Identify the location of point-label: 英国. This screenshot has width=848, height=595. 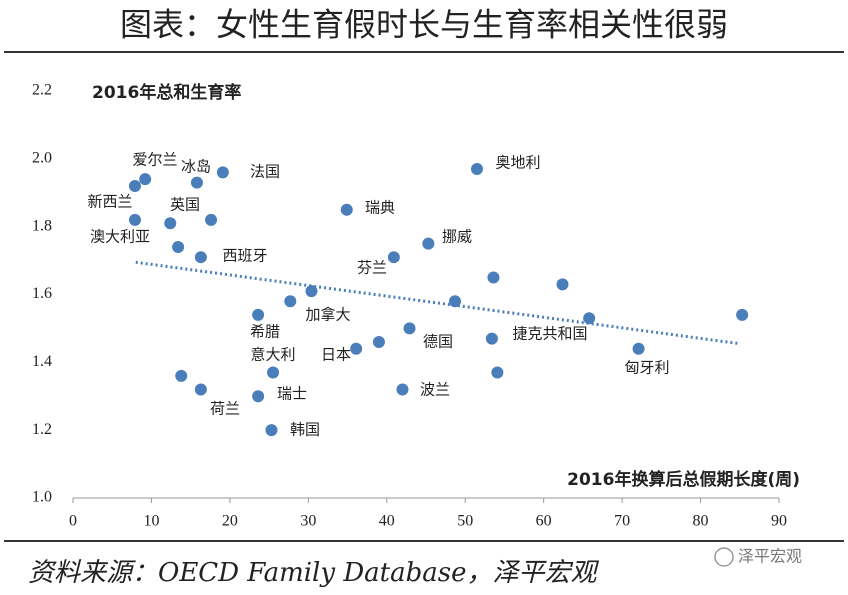
(185, 205).